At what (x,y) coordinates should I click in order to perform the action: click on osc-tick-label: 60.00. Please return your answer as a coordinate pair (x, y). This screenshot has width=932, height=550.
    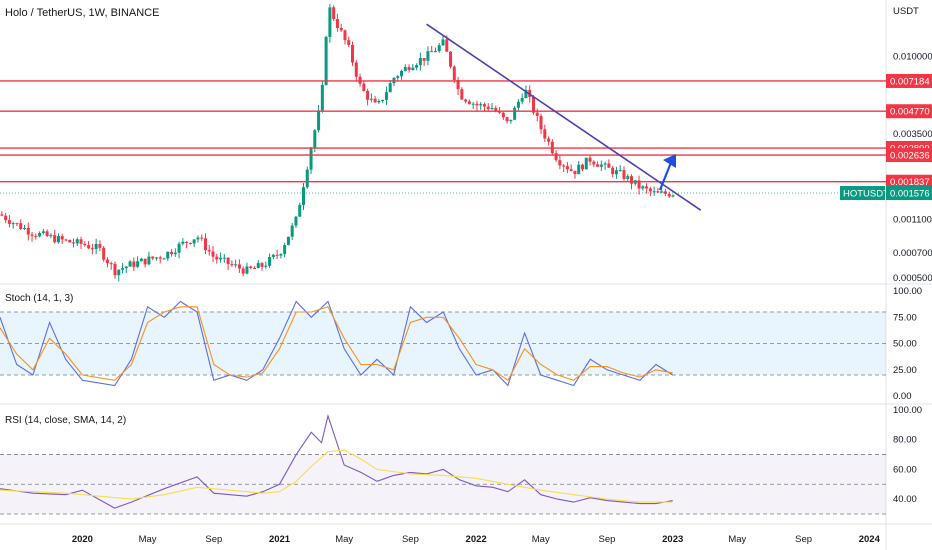
    Looking at the image, I should click on (905, 469).